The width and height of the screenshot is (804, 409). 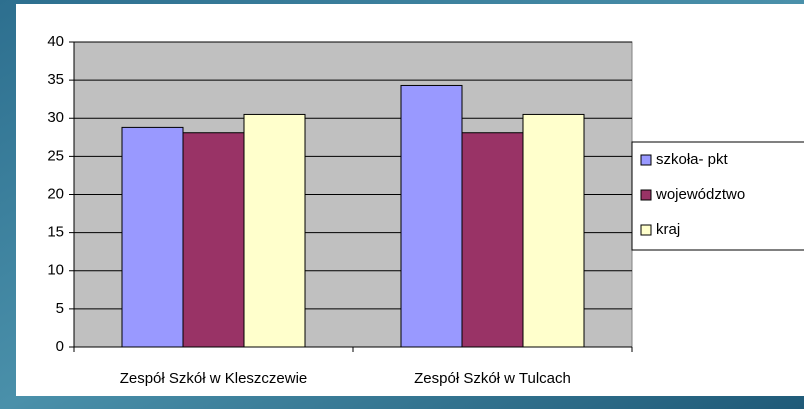 What do you see at coordinates (668, 229) in the screenshot?
I see `legend-label: kraj` at bounding box center [668, 229].